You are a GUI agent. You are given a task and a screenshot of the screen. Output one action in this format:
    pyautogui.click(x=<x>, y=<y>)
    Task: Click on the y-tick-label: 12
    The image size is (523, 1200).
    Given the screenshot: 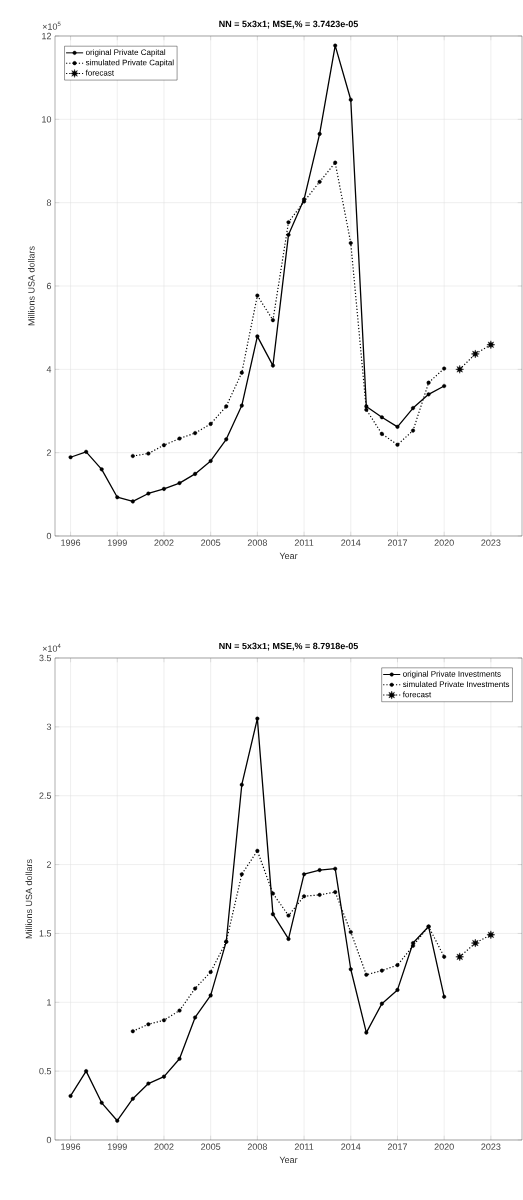 What is the action you would take?
    pyautogui.click(x=47, y=36)
    